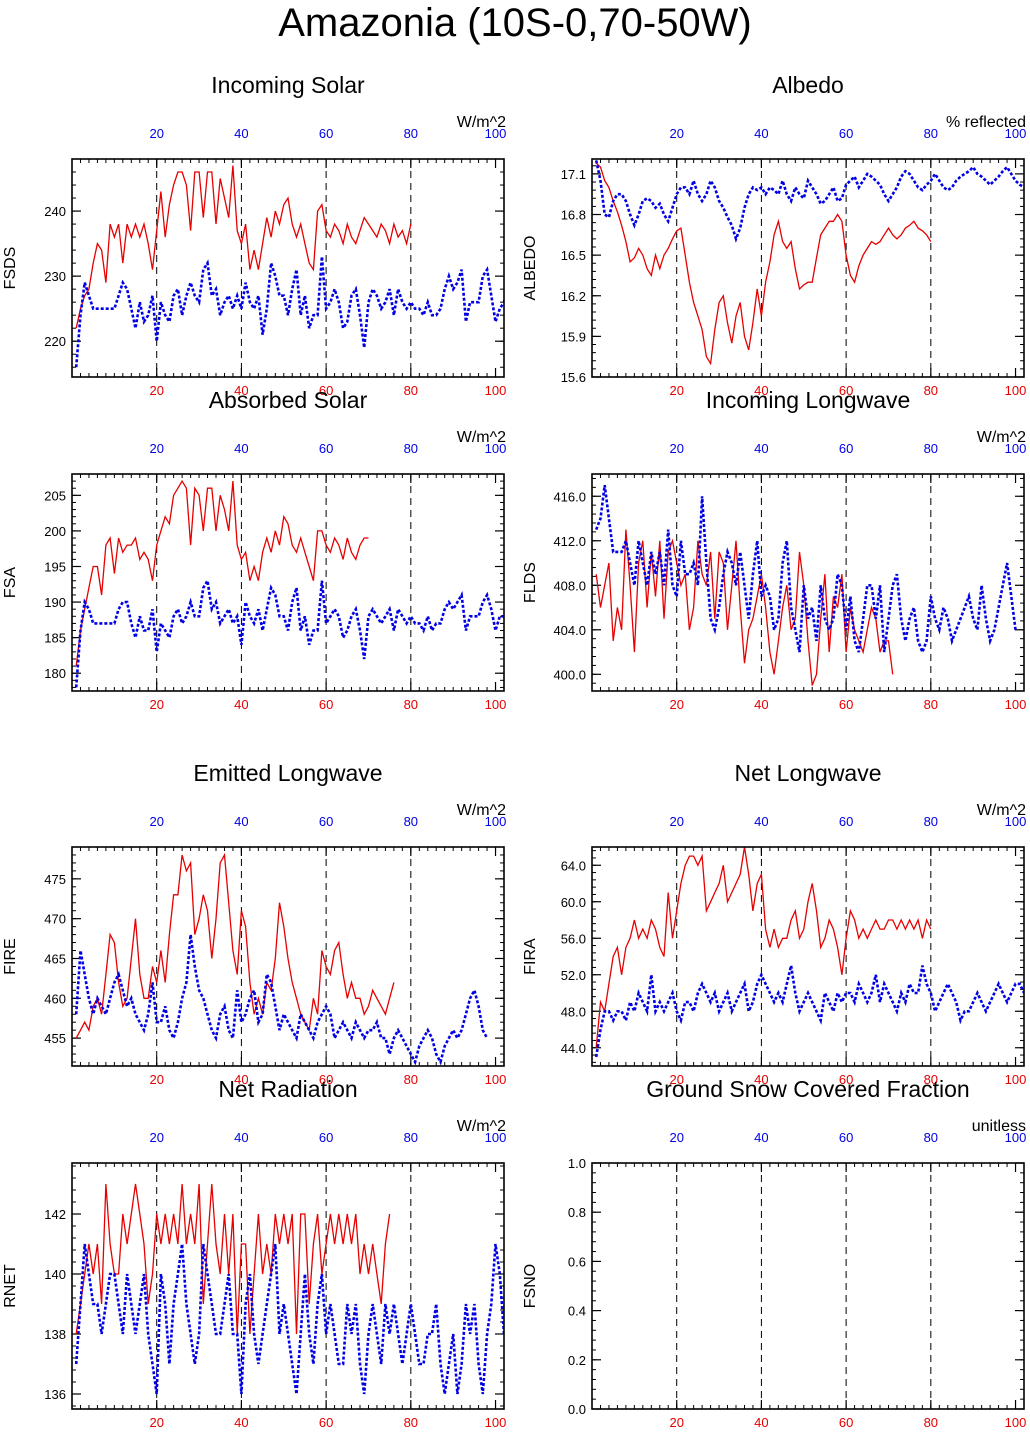 The height and width of the screenshot is (1439, 1030). What do you see at coordinates (577, 1311) in the screenshot?
I see `y-tick-label: 0.4` at bounding box center [577, 1311].